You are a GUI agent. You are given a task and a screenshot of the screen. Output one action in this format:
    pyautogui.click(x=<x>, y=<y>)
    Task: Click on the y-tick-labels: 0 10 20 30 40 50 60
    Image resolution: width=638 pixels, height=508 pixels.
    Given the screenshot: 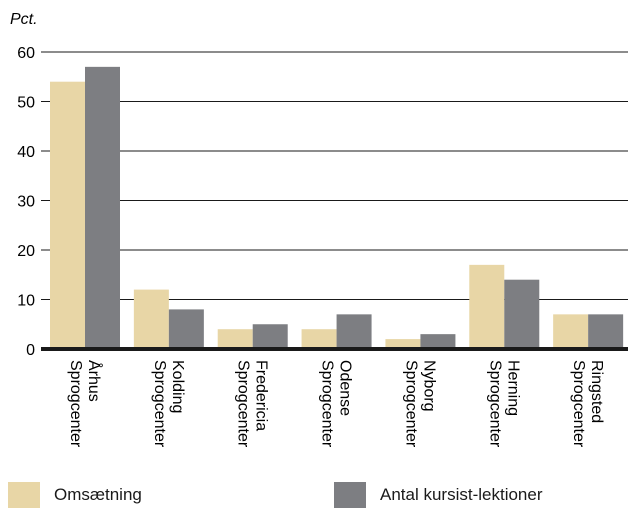 What is the action you would take?
    pyautogui.click(x=26, y=202)
    